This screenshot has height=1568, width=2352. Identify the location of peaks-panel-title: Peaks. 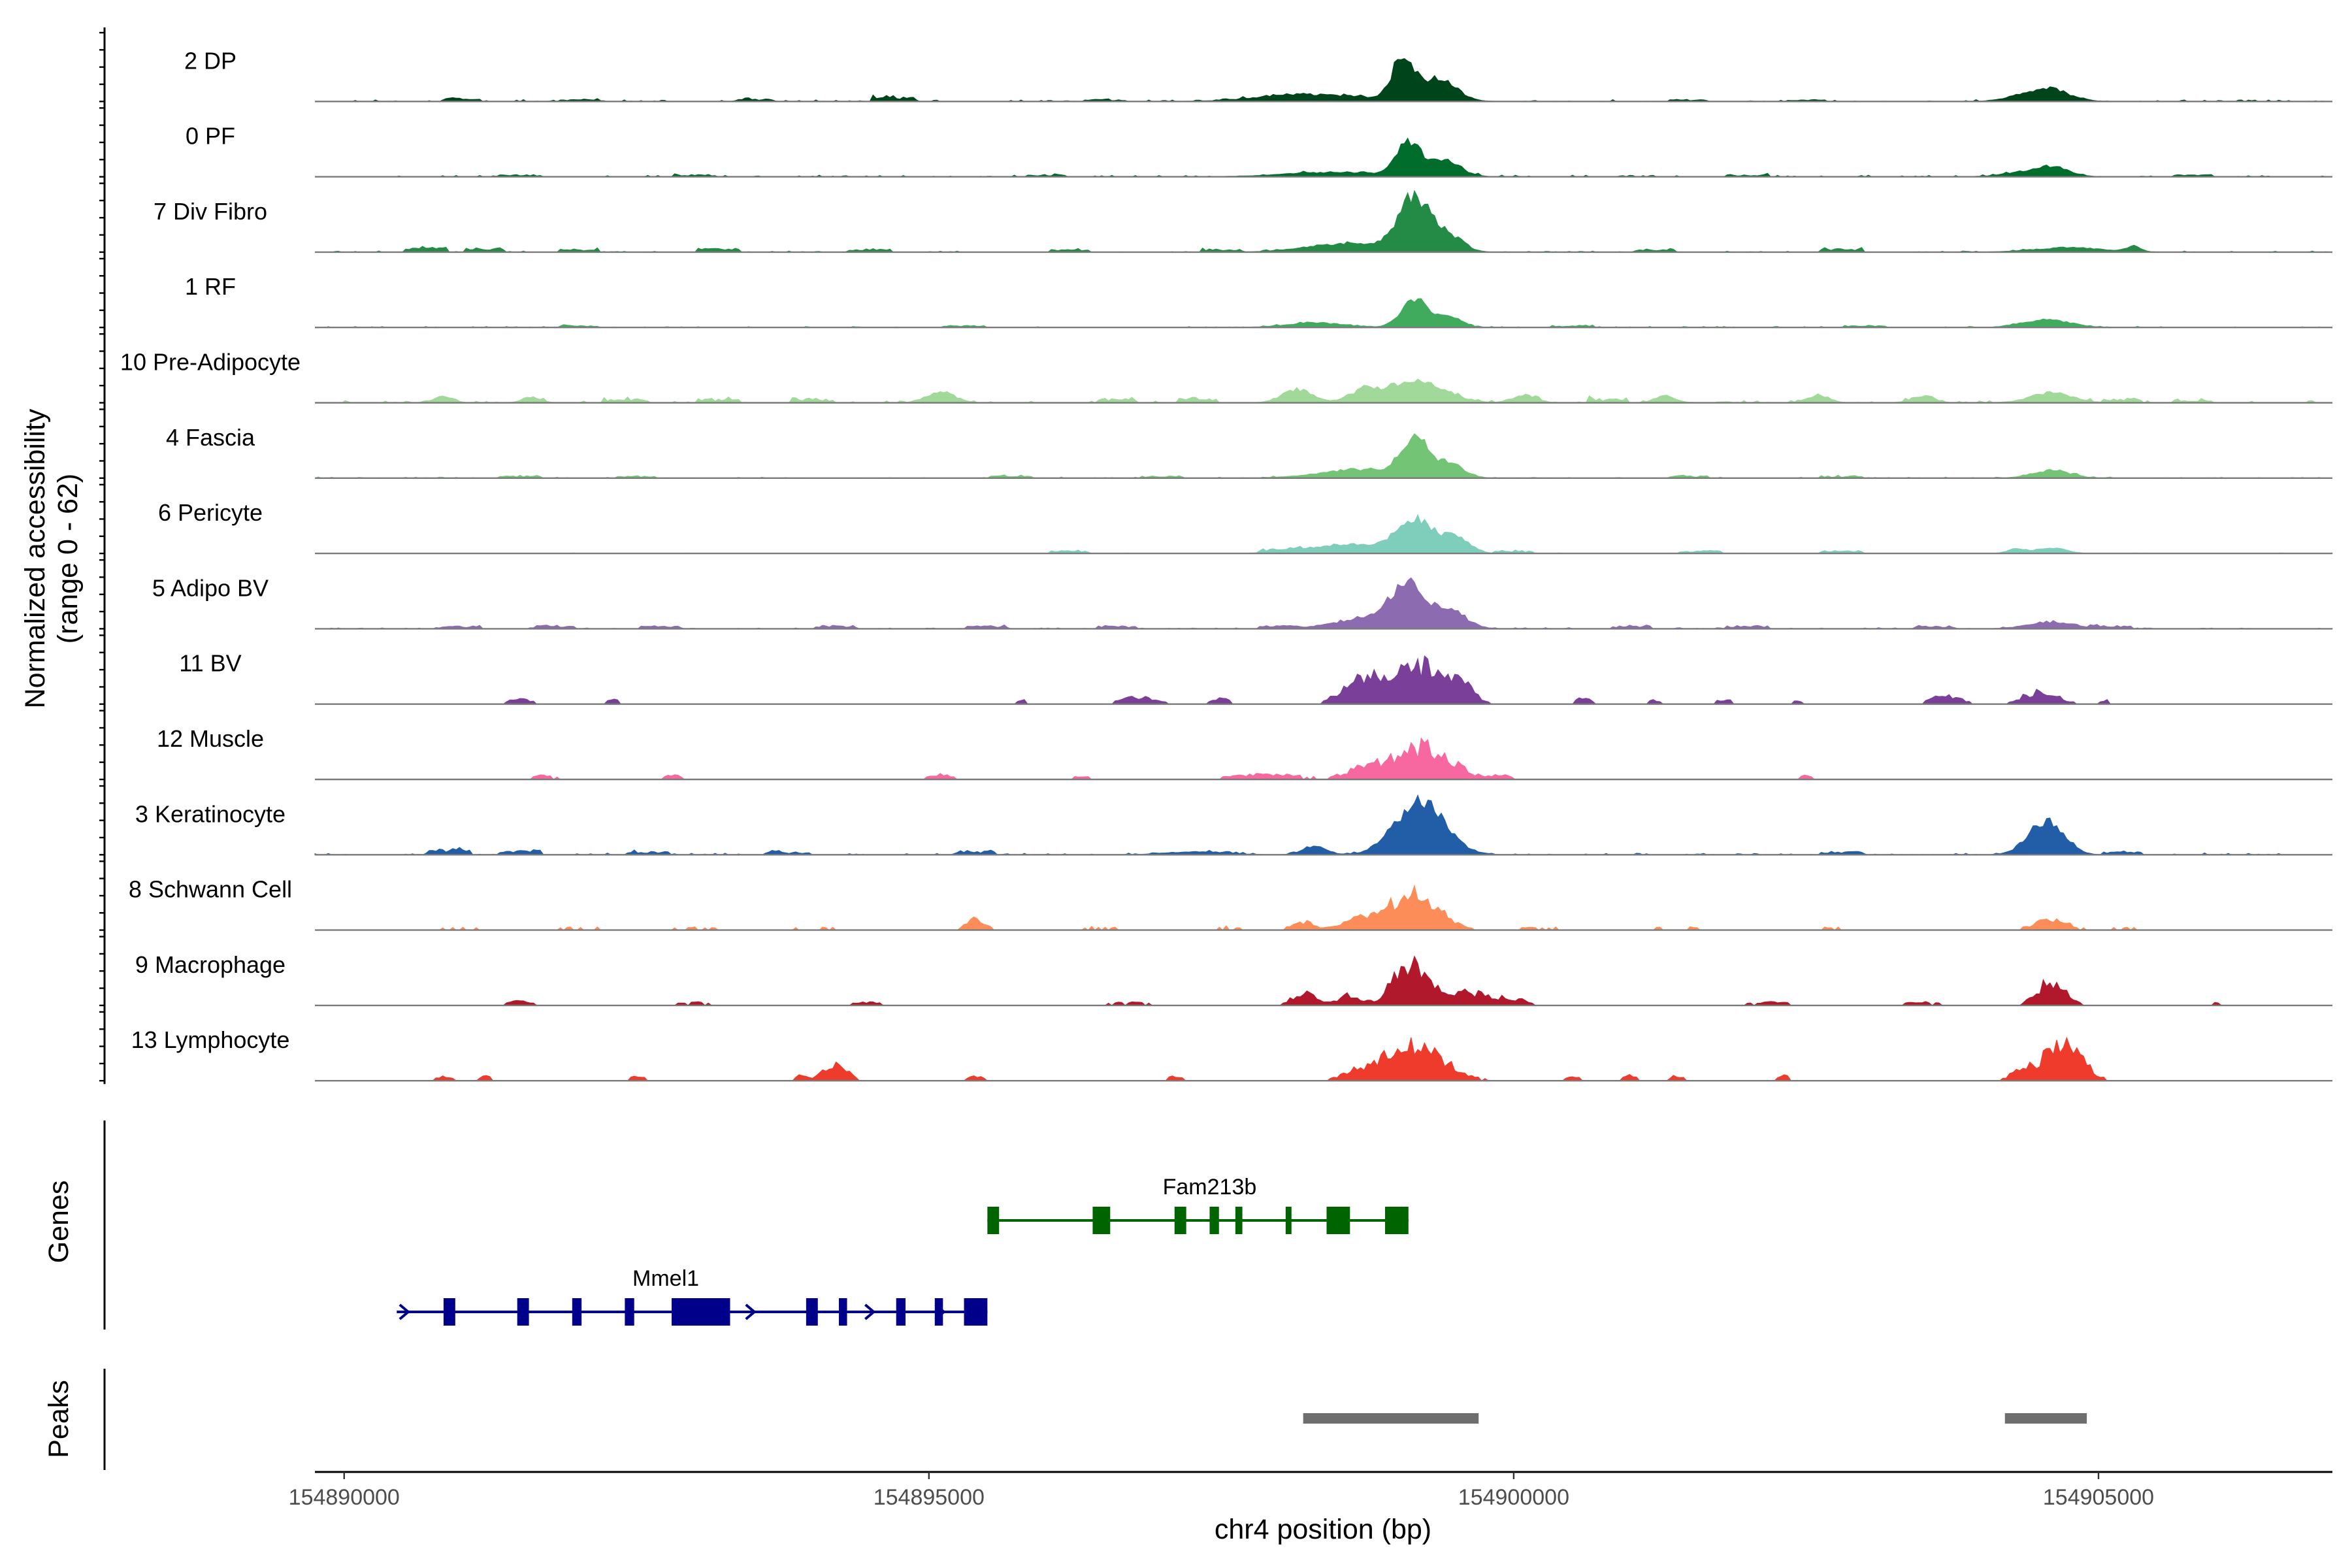
(58, 1419).